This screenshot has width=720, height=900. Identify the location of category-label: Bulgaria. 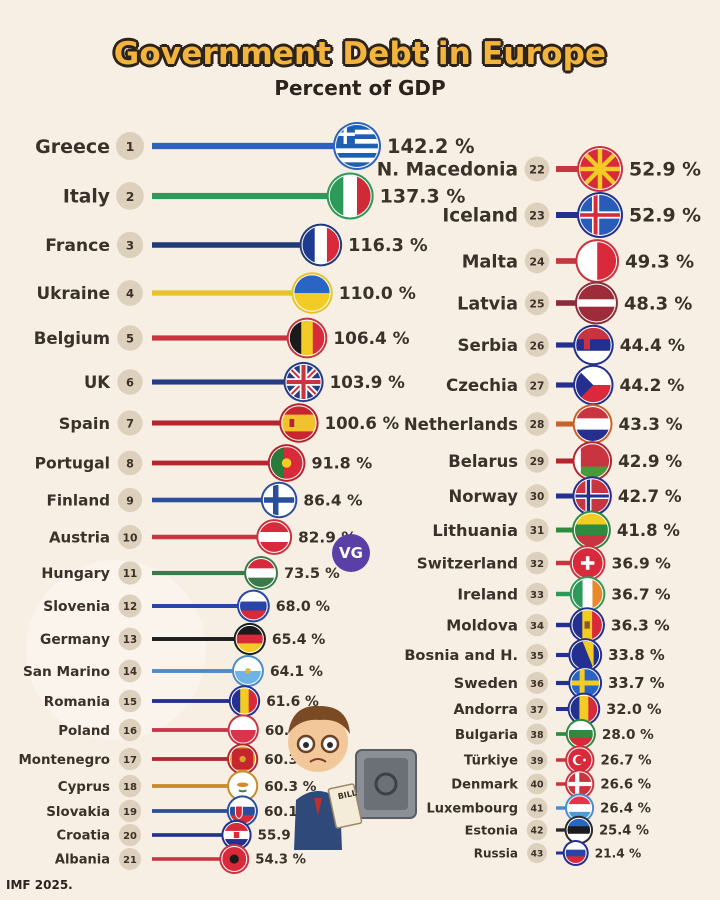
(486, 735).